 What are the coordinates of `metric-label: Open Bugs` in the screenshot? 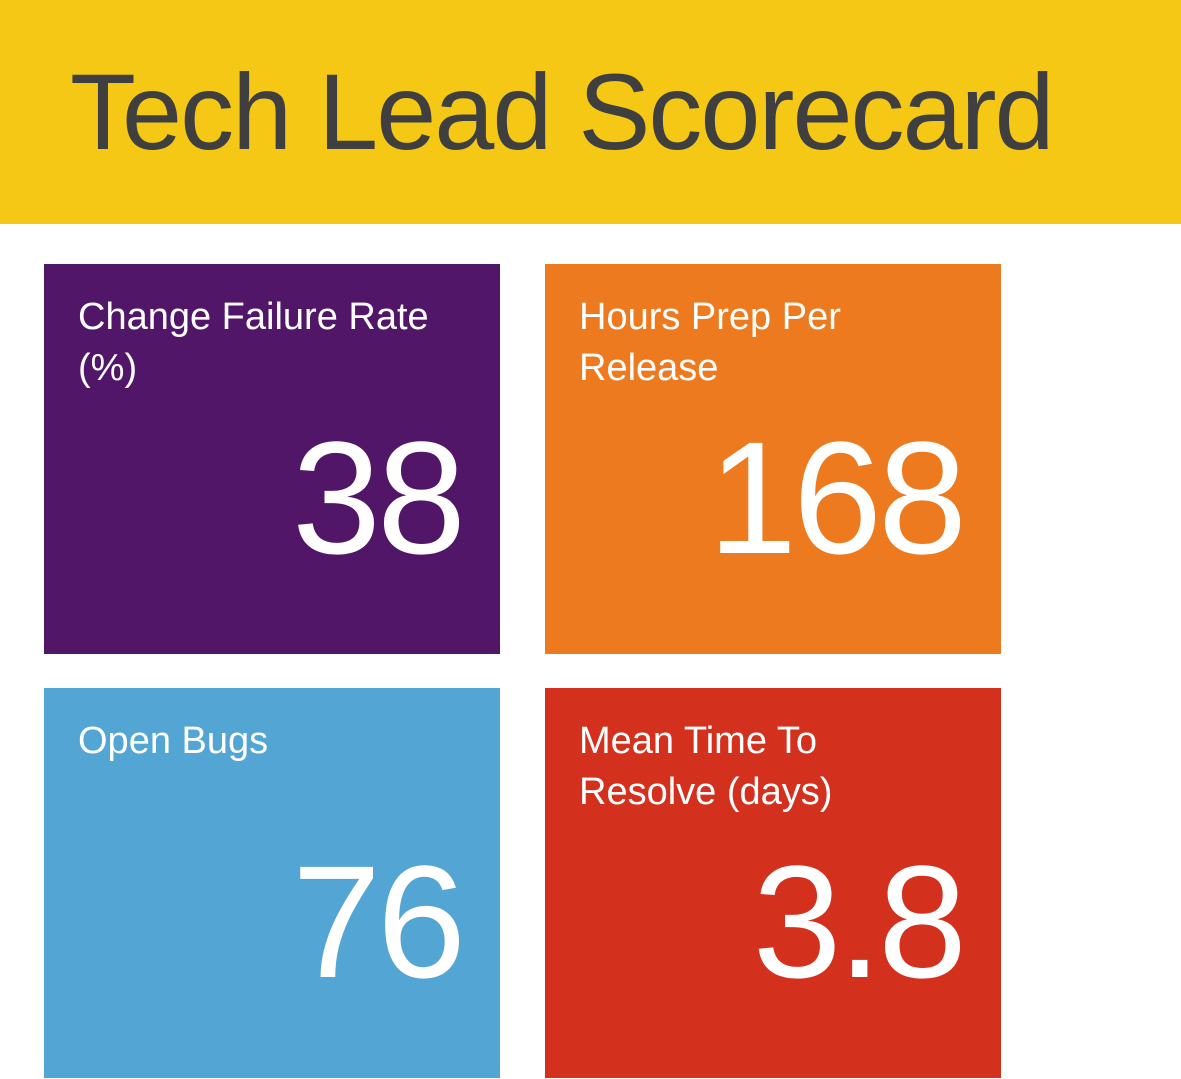 It's located at (173, 741).